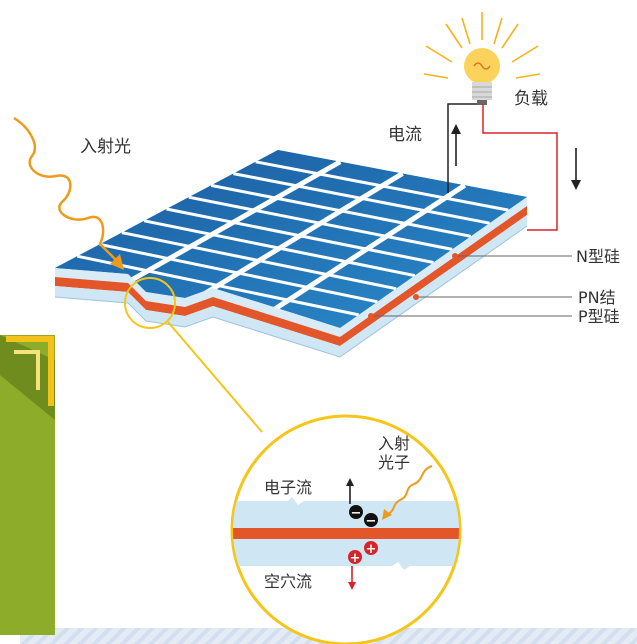  I want to click on photon-ray, so click(410, 490).